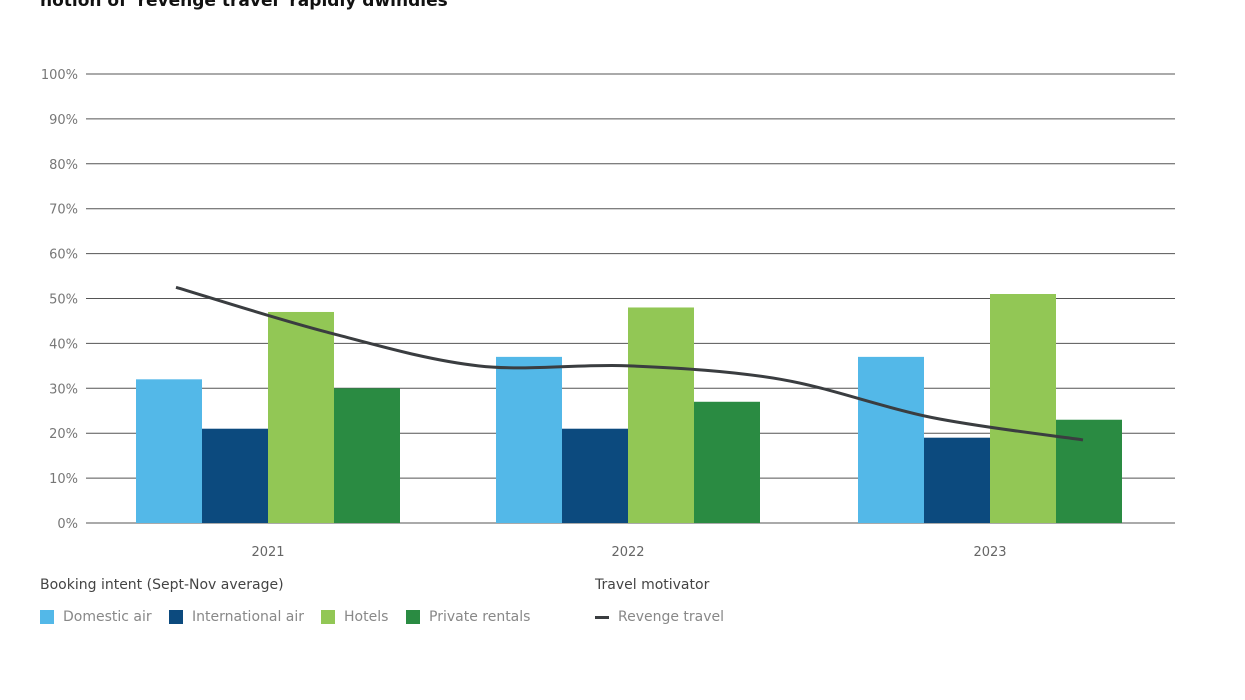 The image size is (1245, 700). I want to click on legend-label: Private rentals, so click(480, 617).